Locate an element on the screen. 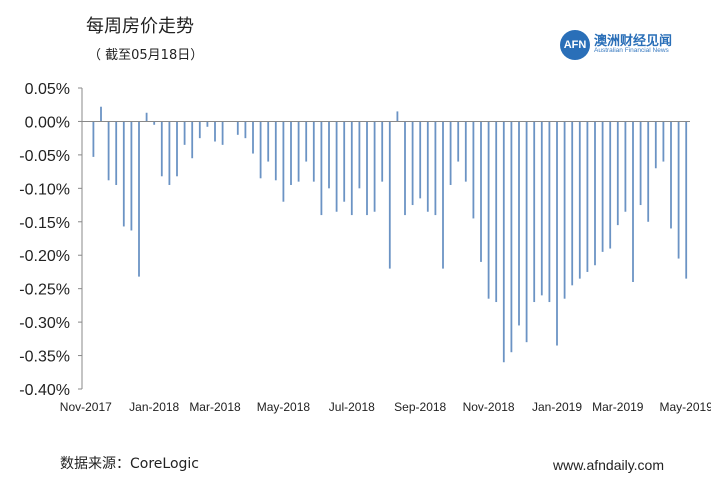 Image resolution: width=711 pixels, height=493 pixels. logo-text: 澳洲财经见闻 Australian Financial News is located at coordinates (633, 45).